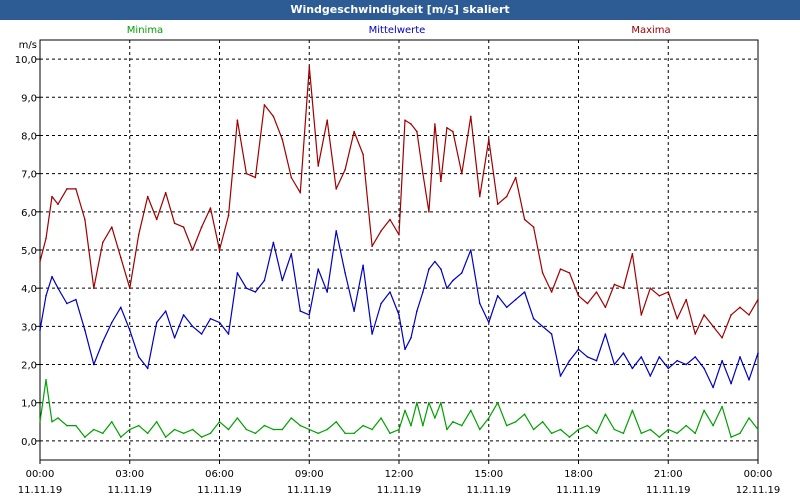 The height and width of the screenshot is (500, 800). I want to click on y-tick-label: 8,0, so click(29, 136).